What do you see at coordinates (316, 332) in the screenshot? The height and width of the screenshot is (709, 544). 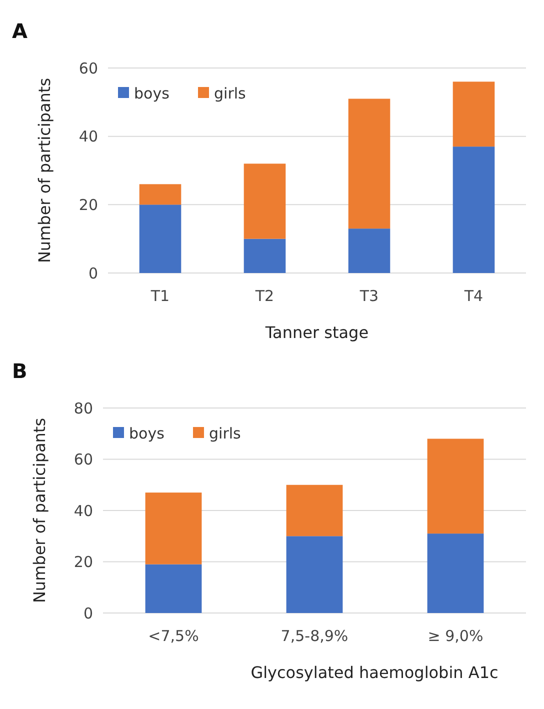 I see `x-axis-title: Tanner stage` at bounding box center [316, 332].